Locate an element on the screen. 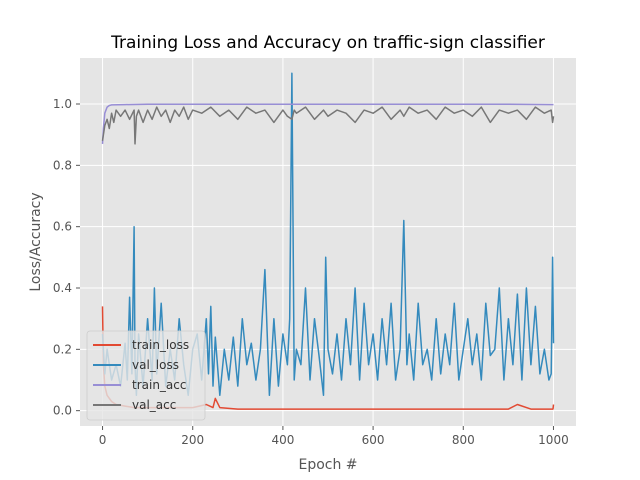  y-tick-label: 1.0 is located at coordinates (62, 104).